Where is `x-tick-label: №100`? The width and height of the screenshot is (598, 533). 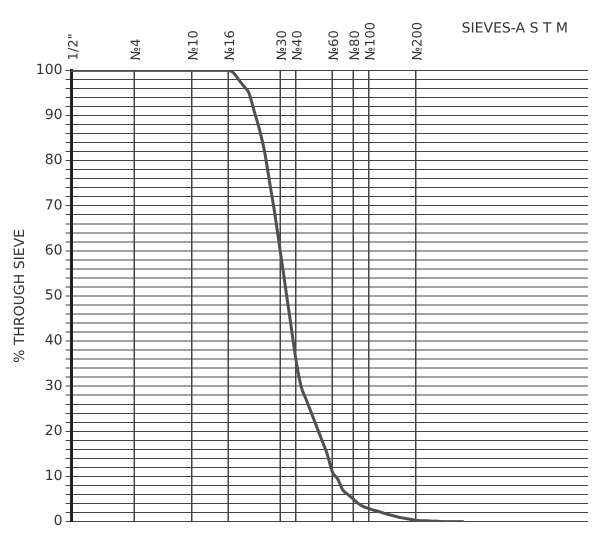
x-tick-label: №100 is located at coordinates (371, 41).